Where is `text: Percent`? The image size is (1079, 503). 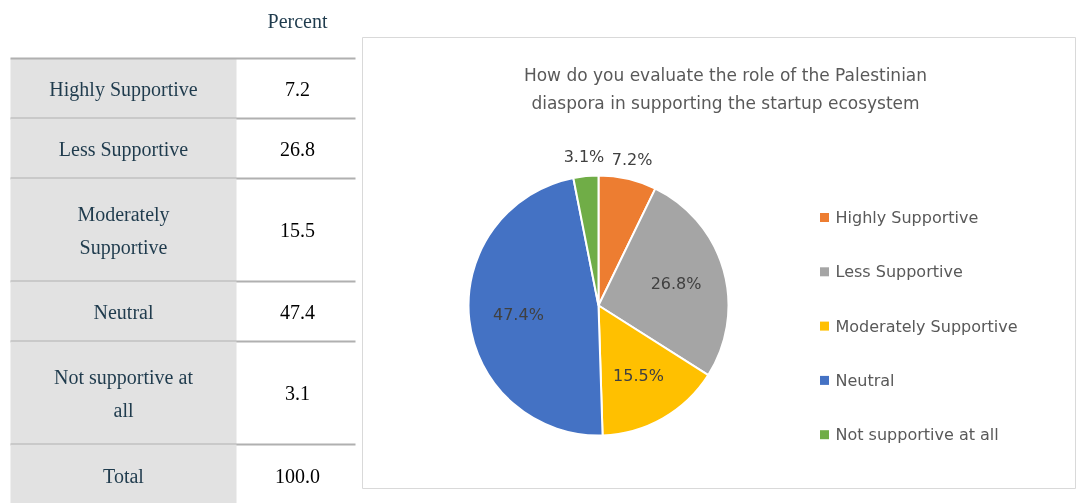 text: Percent is located at coordinates (297, 20).